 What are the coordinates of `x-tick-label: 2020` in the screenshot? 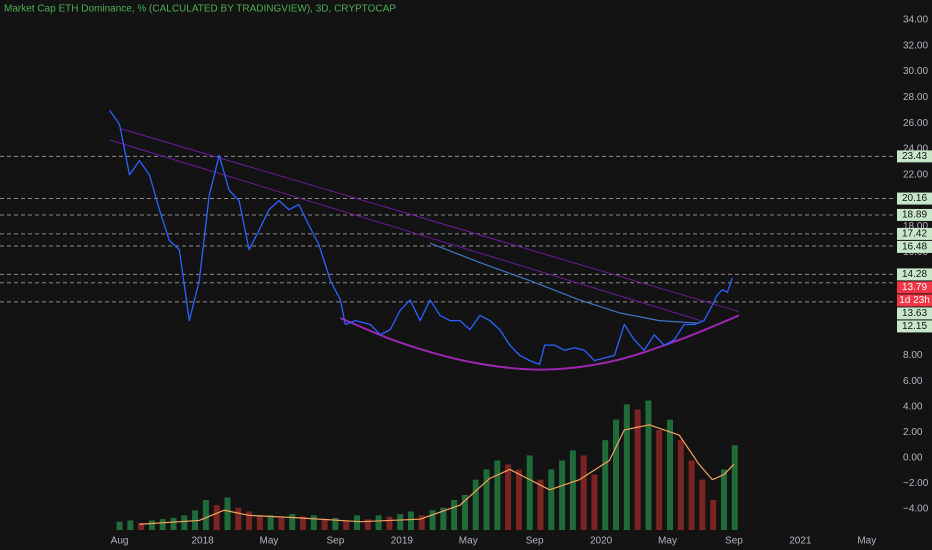 It's located at (601, 541).